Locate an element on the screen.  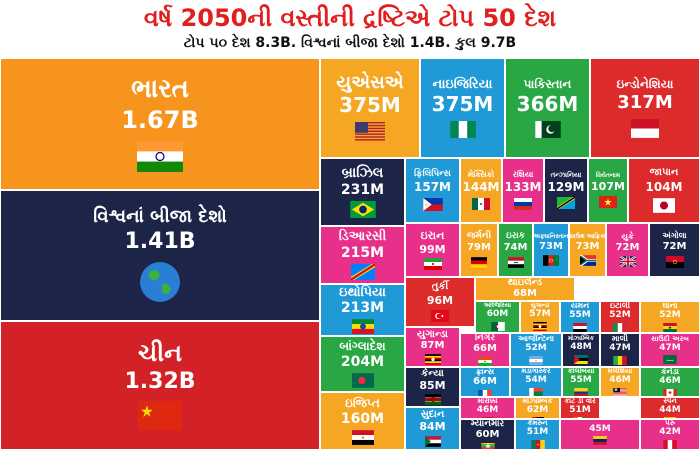
tile-value: 52M is located at coordinates (670, 315).